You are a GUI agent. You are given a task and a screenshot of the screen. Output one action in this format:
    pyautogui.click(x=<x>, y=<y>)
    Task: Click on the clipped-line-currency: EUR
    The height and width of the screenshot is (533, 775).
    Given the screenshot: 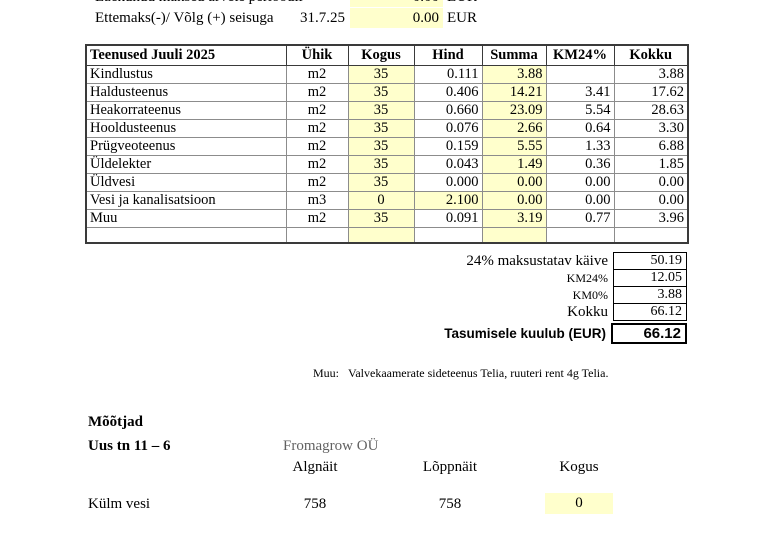 What is the action you would take?
    pyautogui.click(x=462, y=3)
    